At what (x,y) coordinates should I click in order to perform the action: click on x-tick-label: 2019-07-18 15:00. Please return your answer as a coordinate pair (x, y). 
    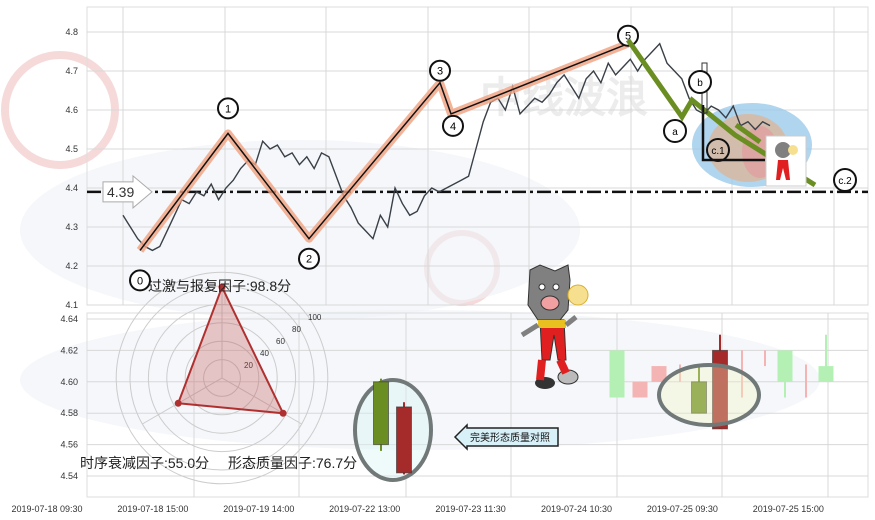
    Looking at the image, I should click on (152, 509).